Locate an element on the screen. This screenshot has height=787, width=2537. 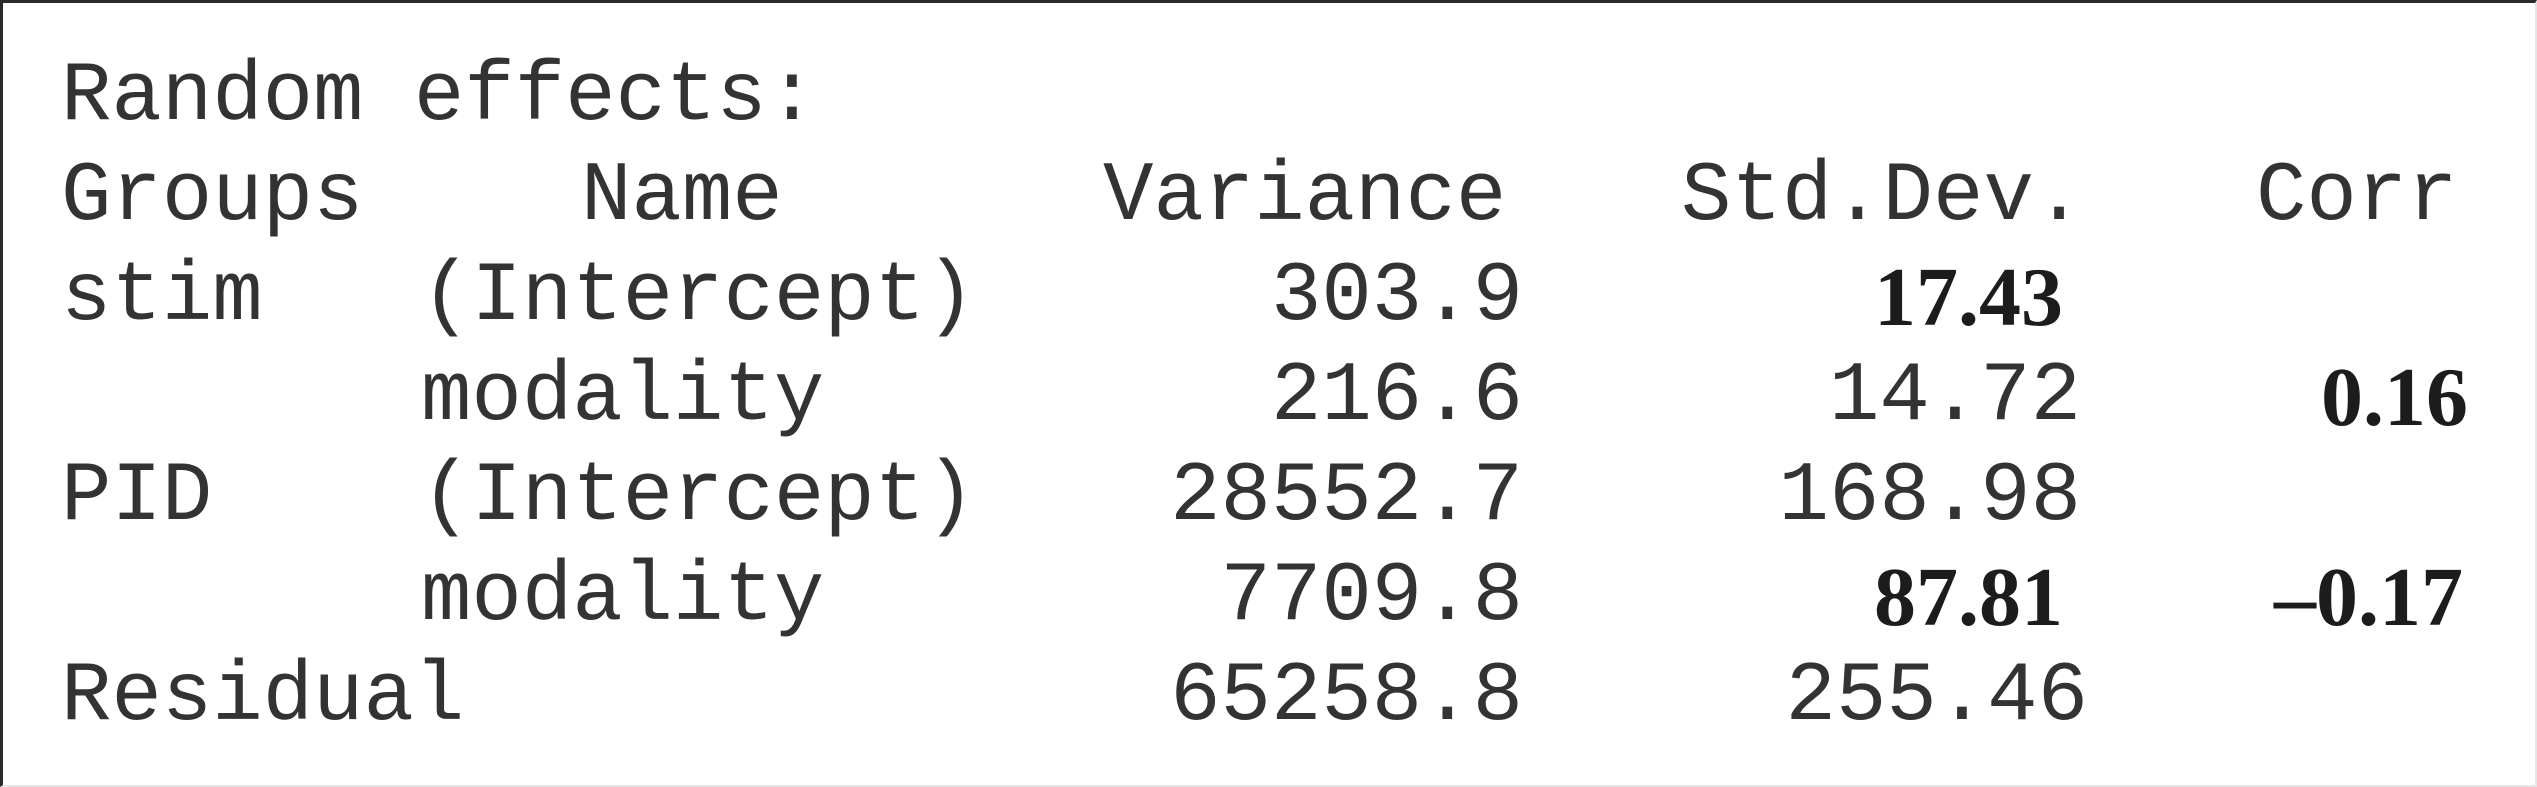
row-stddev: 255.46 is located at coordinates (1936, 697).